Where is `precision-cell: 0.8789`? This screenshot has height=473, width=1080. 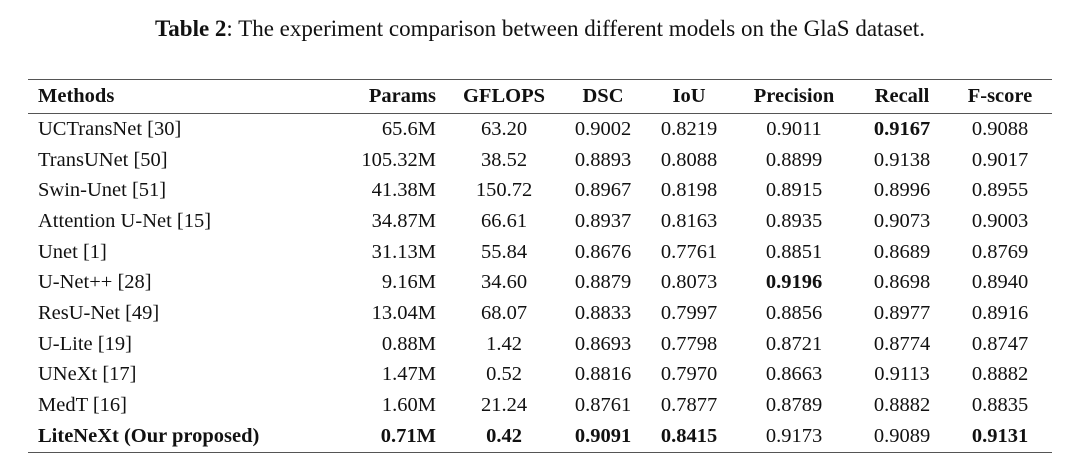
precision-cell: 0.8789 is located at coordinates (794, 405).